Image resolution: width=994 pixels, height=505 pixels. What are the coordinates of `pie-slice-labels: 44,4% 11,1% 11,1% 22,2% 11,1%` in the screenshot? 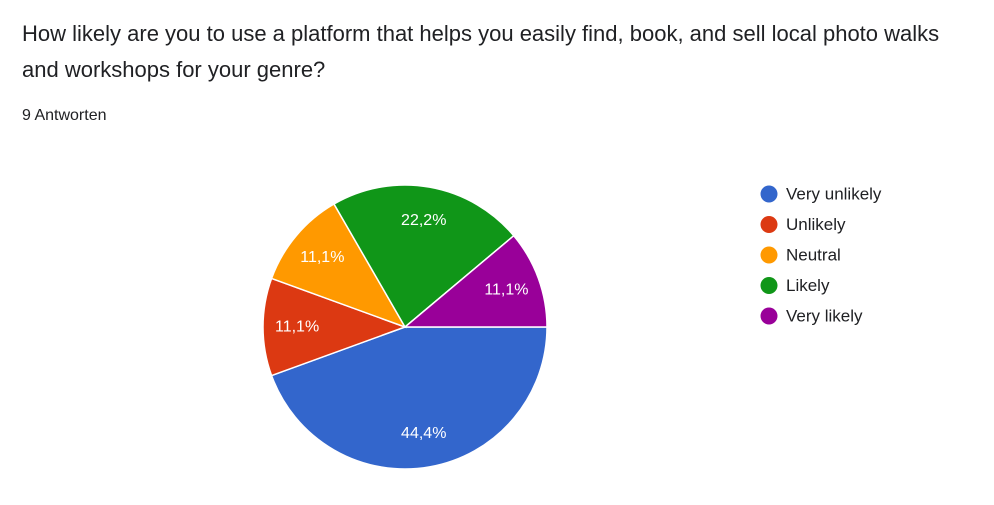 It's located at (402, 327).